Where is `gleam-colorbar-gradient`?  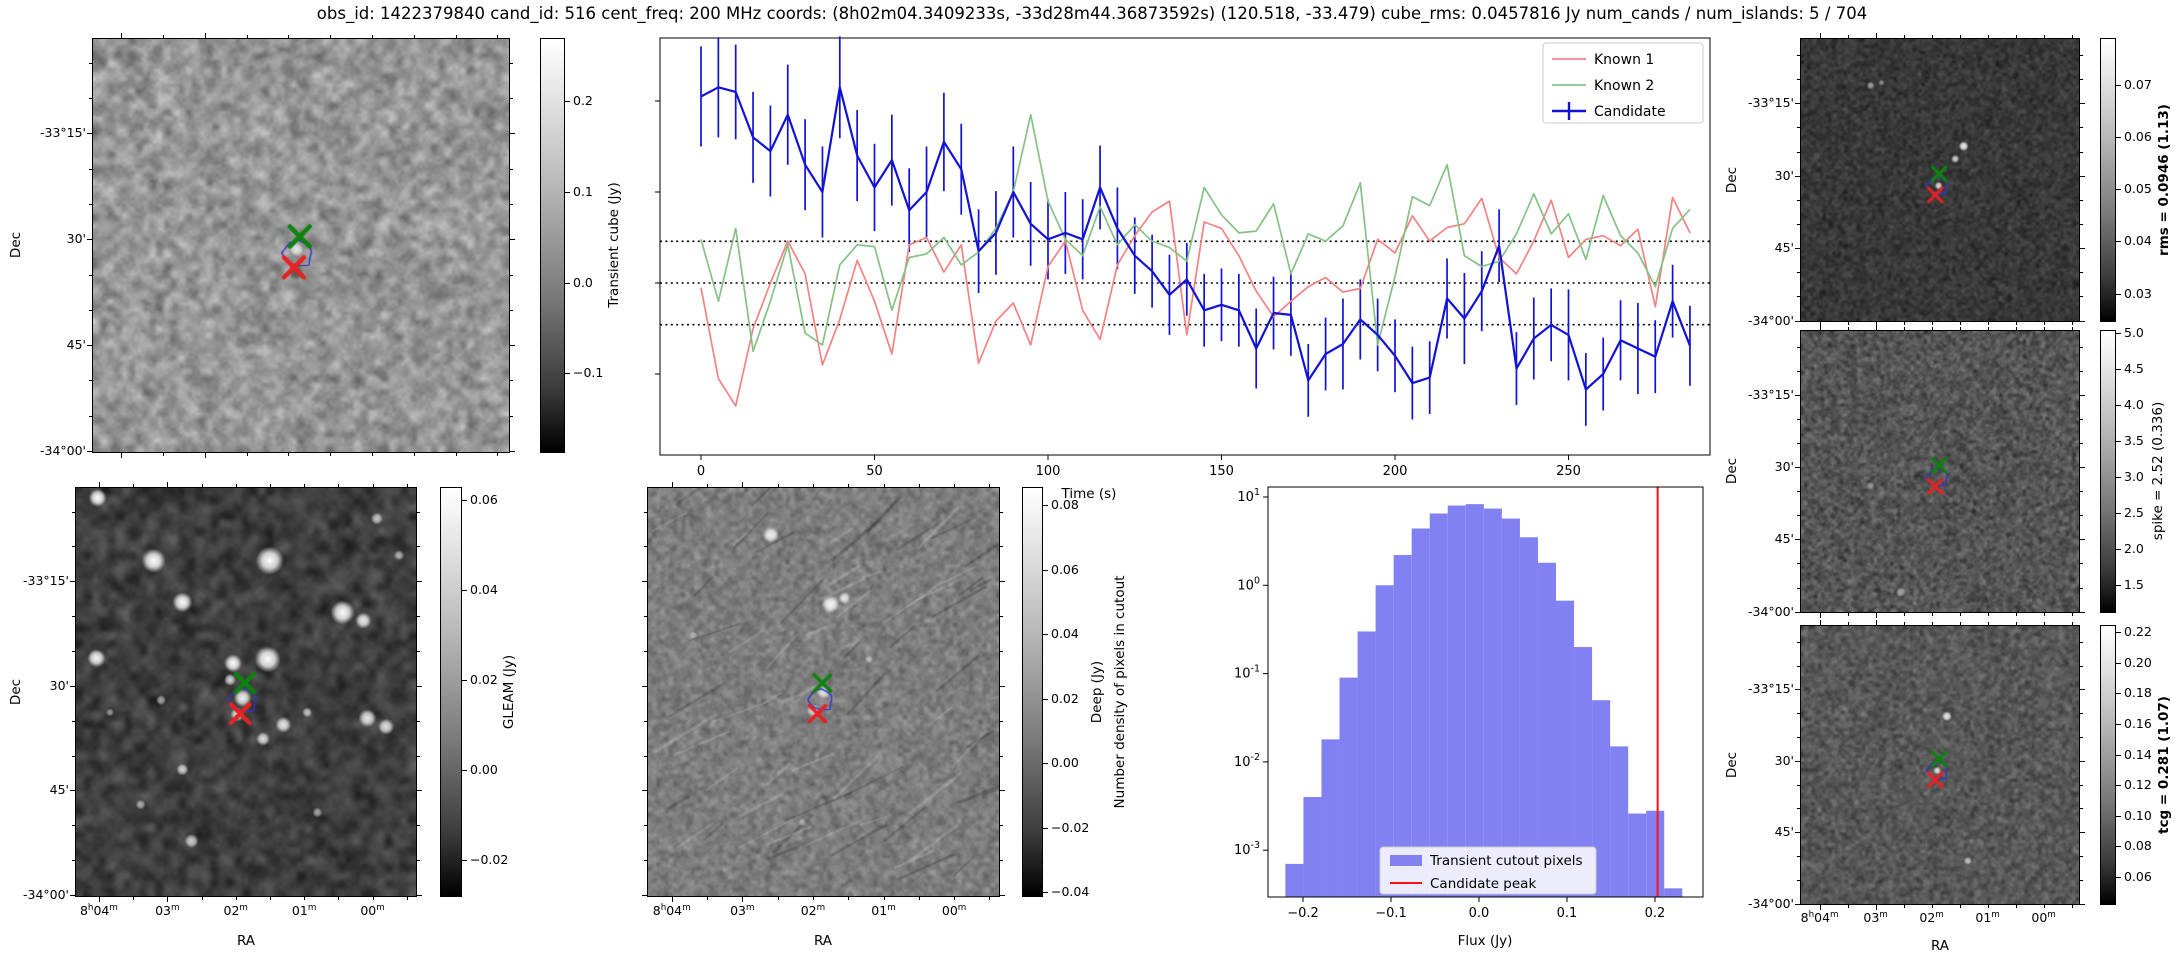 gleam-colorbar-gradient is located at coordinates (451, 692).